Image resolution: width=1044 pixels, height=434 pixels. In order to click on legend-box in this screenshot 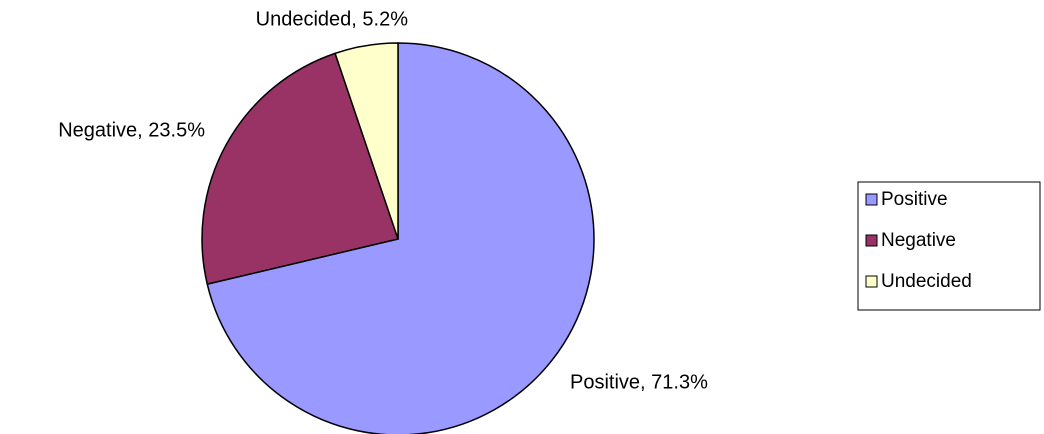, I will do `click(949, 246)`.